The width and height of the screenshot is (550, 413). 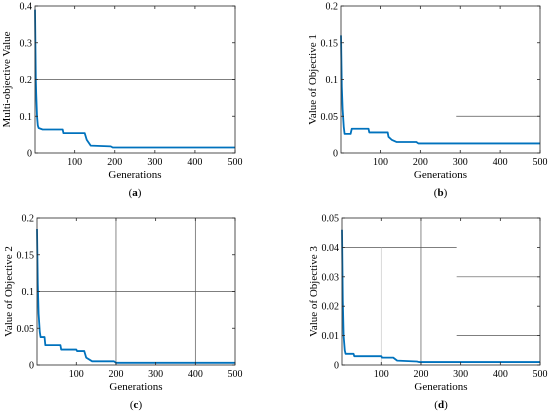 I want to click on y-tick-label: 0.02, so click(x=331, y=307).